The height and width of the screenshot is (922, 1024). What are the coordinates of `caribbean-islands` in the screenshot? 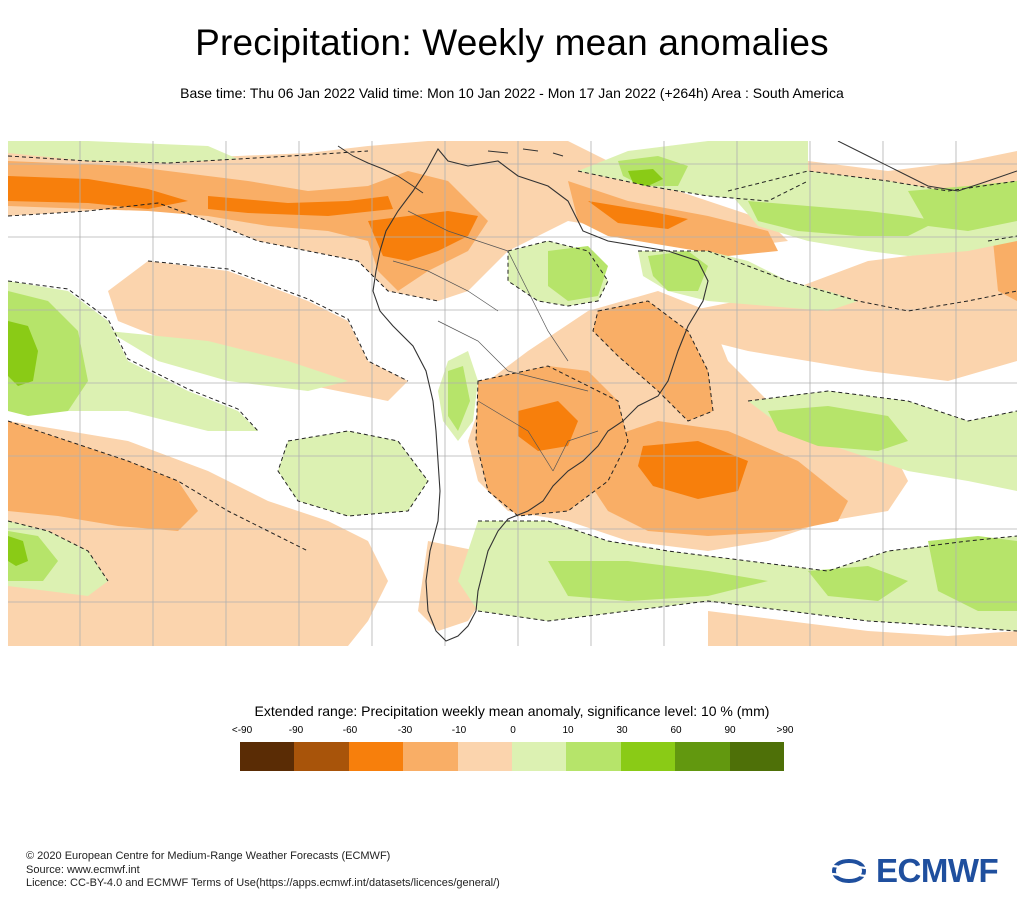 It's located at (525, 152).